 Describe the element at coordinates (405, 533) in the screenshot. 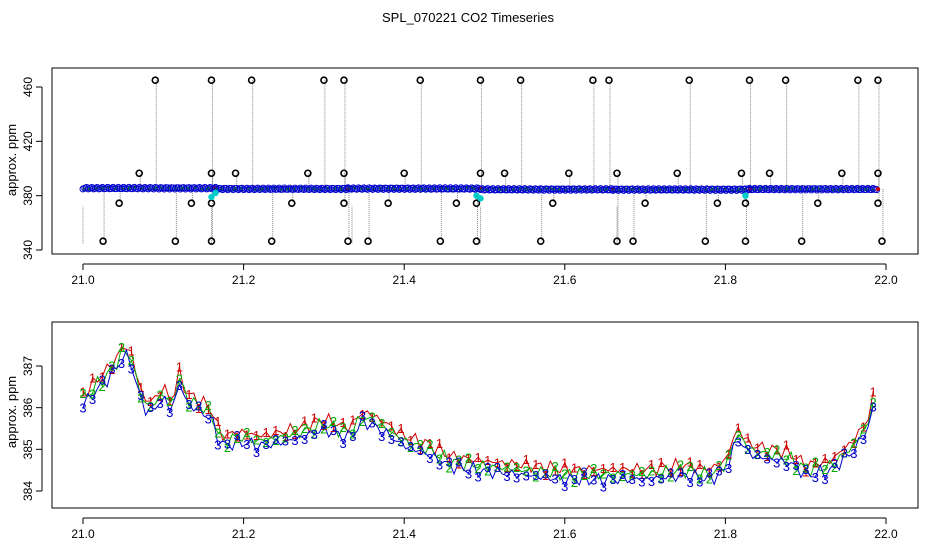

I see `x-tick-label: 21.4` at that location.